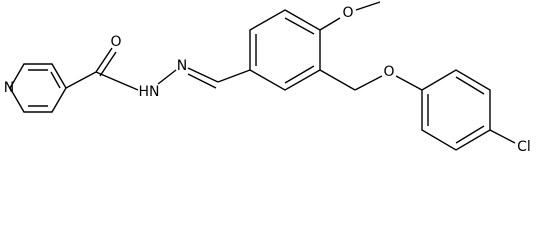 This screenshot has width=538, height=240. I want to click on atom-label: Cl, so click(524, 147).